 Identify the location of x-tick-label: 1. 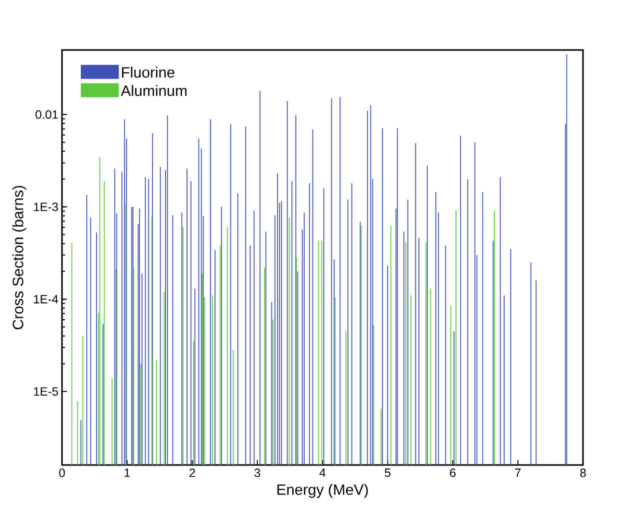
(127, 472).